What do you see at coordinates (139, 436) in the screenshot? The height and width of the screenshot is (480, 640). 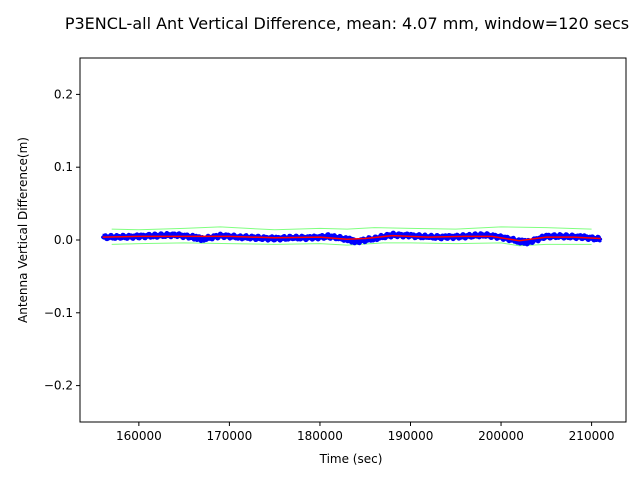 I see `x-tick-label: 160000` at bounding box center [139, 436].